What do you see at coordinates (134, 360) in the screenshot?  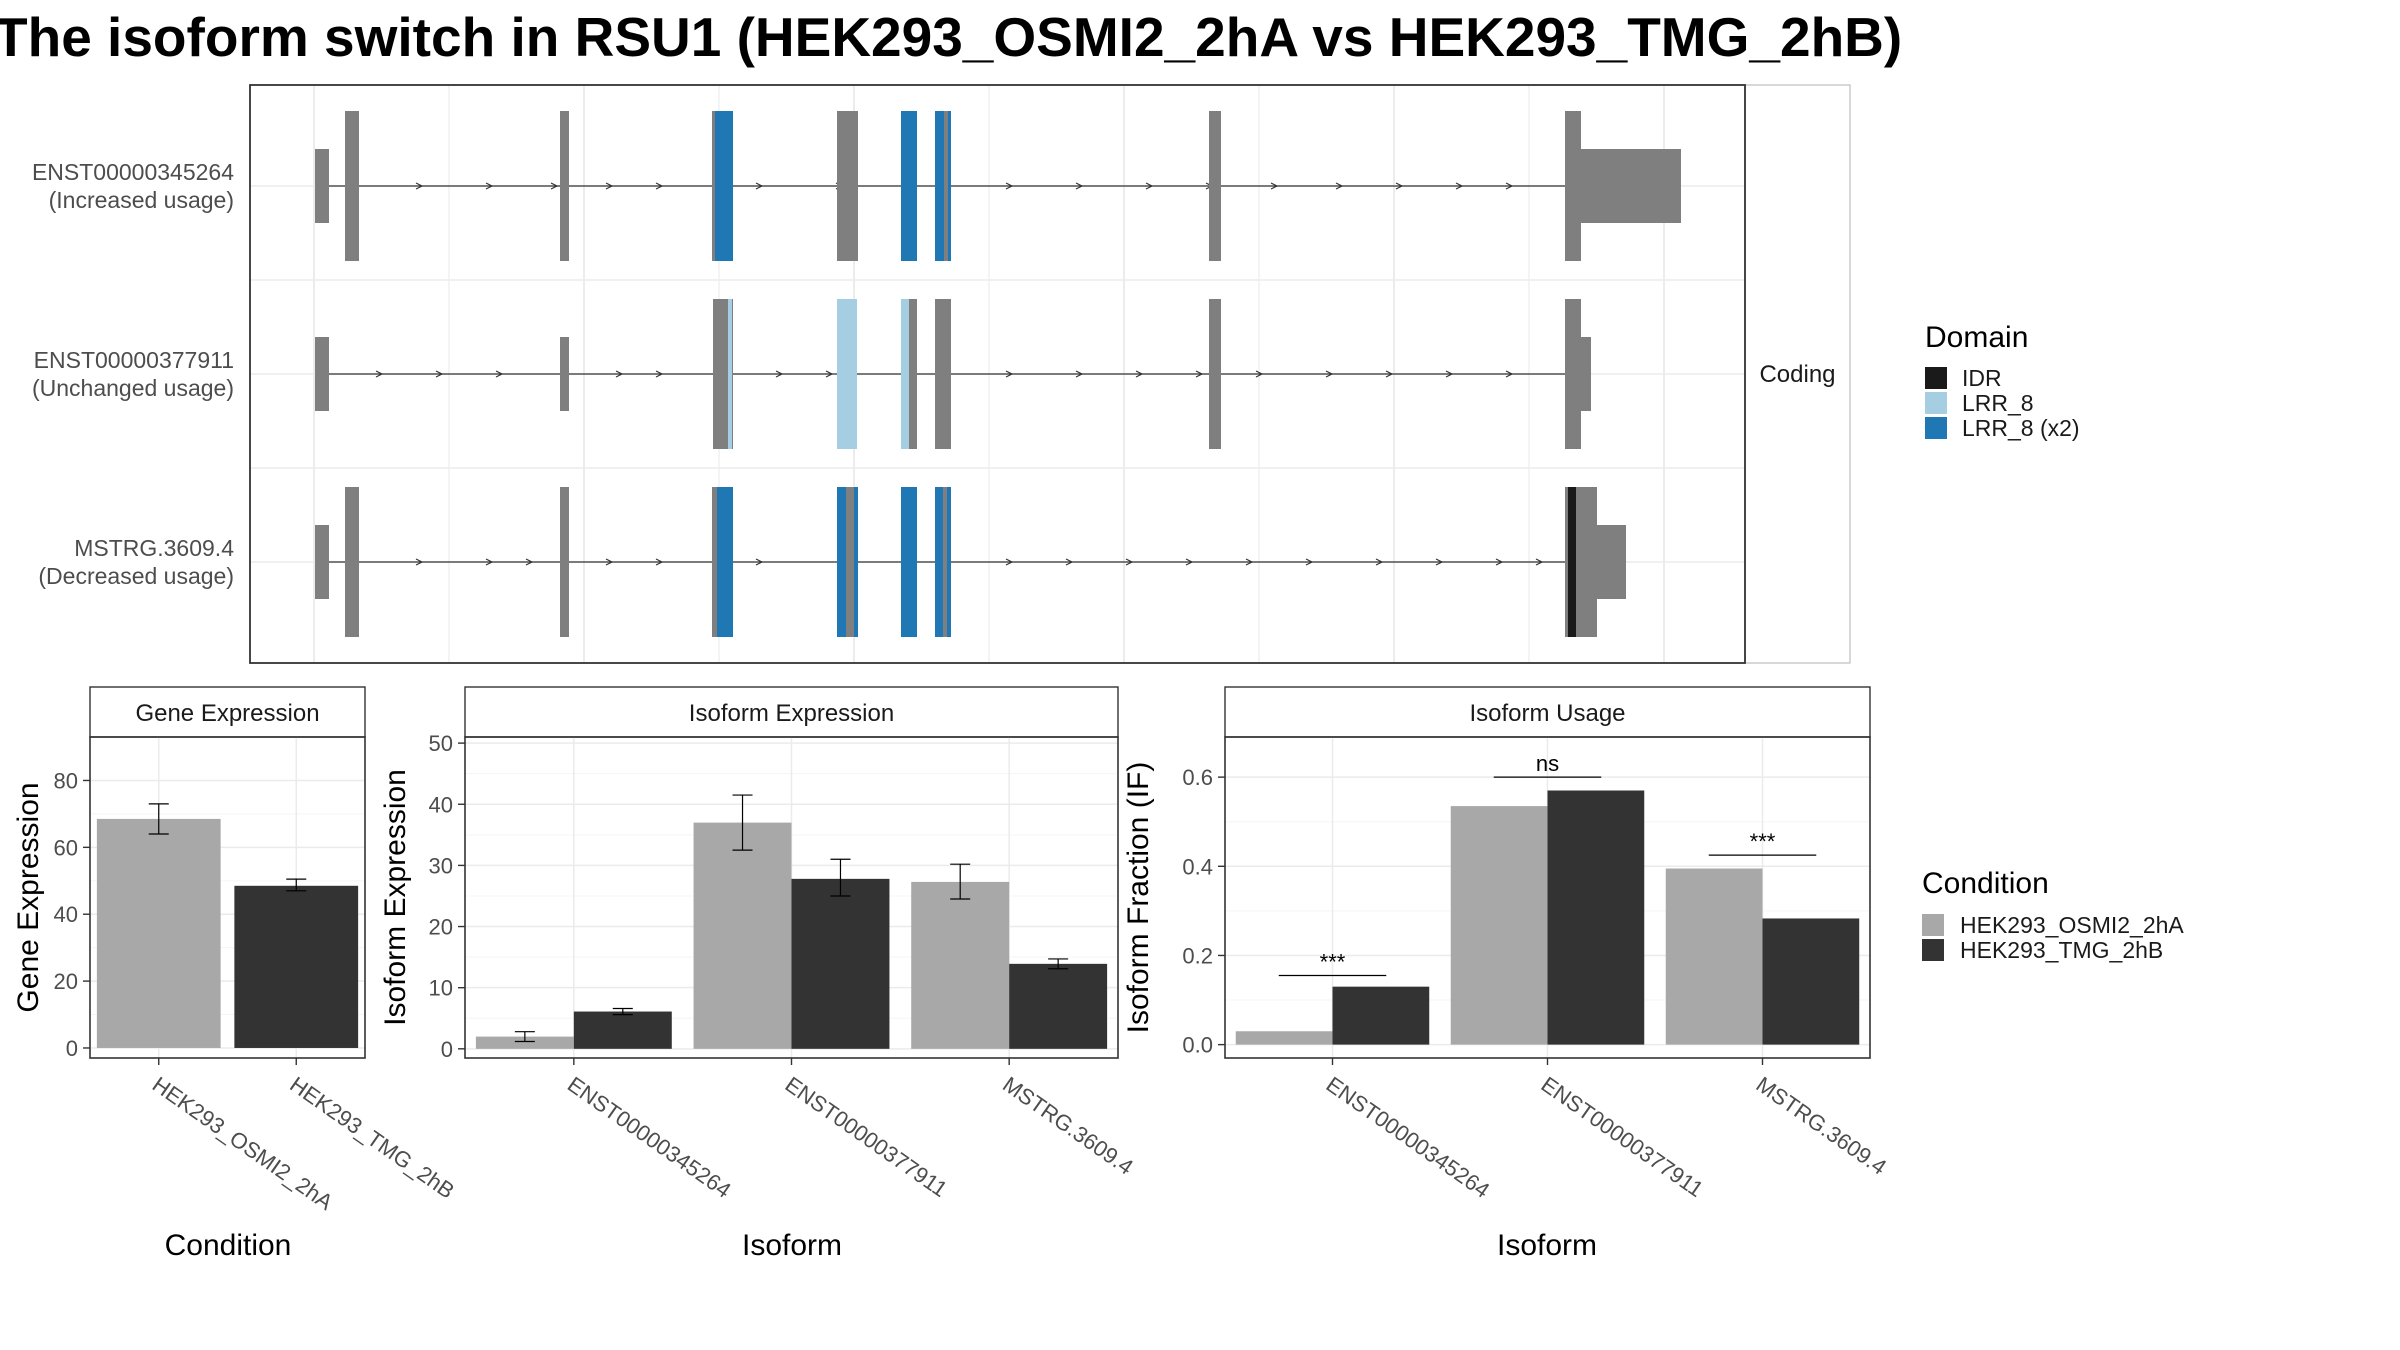 I see `isoform-id-label: ENST00000377911` at bounding box center [134, 360].